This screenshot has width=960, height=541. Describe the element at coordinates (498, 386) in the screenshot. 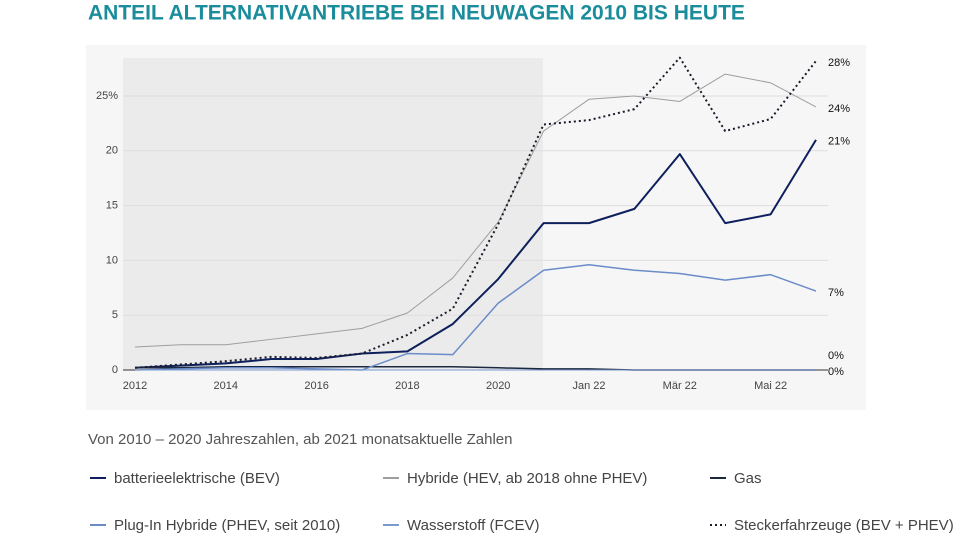

I see `x-tick-label: 2020` at that location.